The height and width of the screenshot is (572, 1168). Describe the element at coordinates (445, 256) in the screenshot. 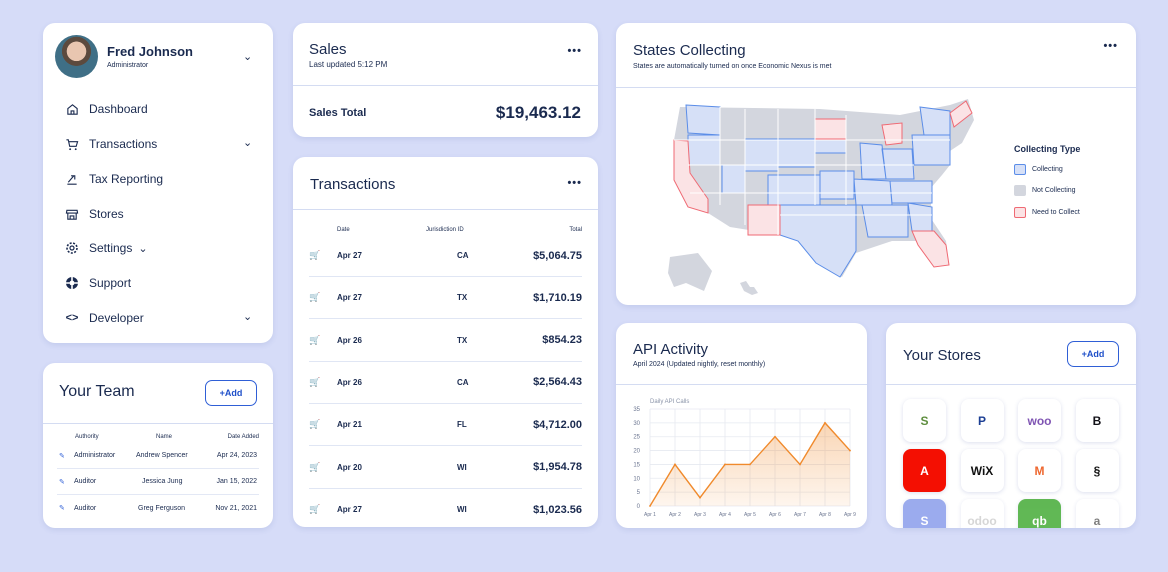

I see `table-row: 🛒 Apr 27 CA $5,064.75` at that location.